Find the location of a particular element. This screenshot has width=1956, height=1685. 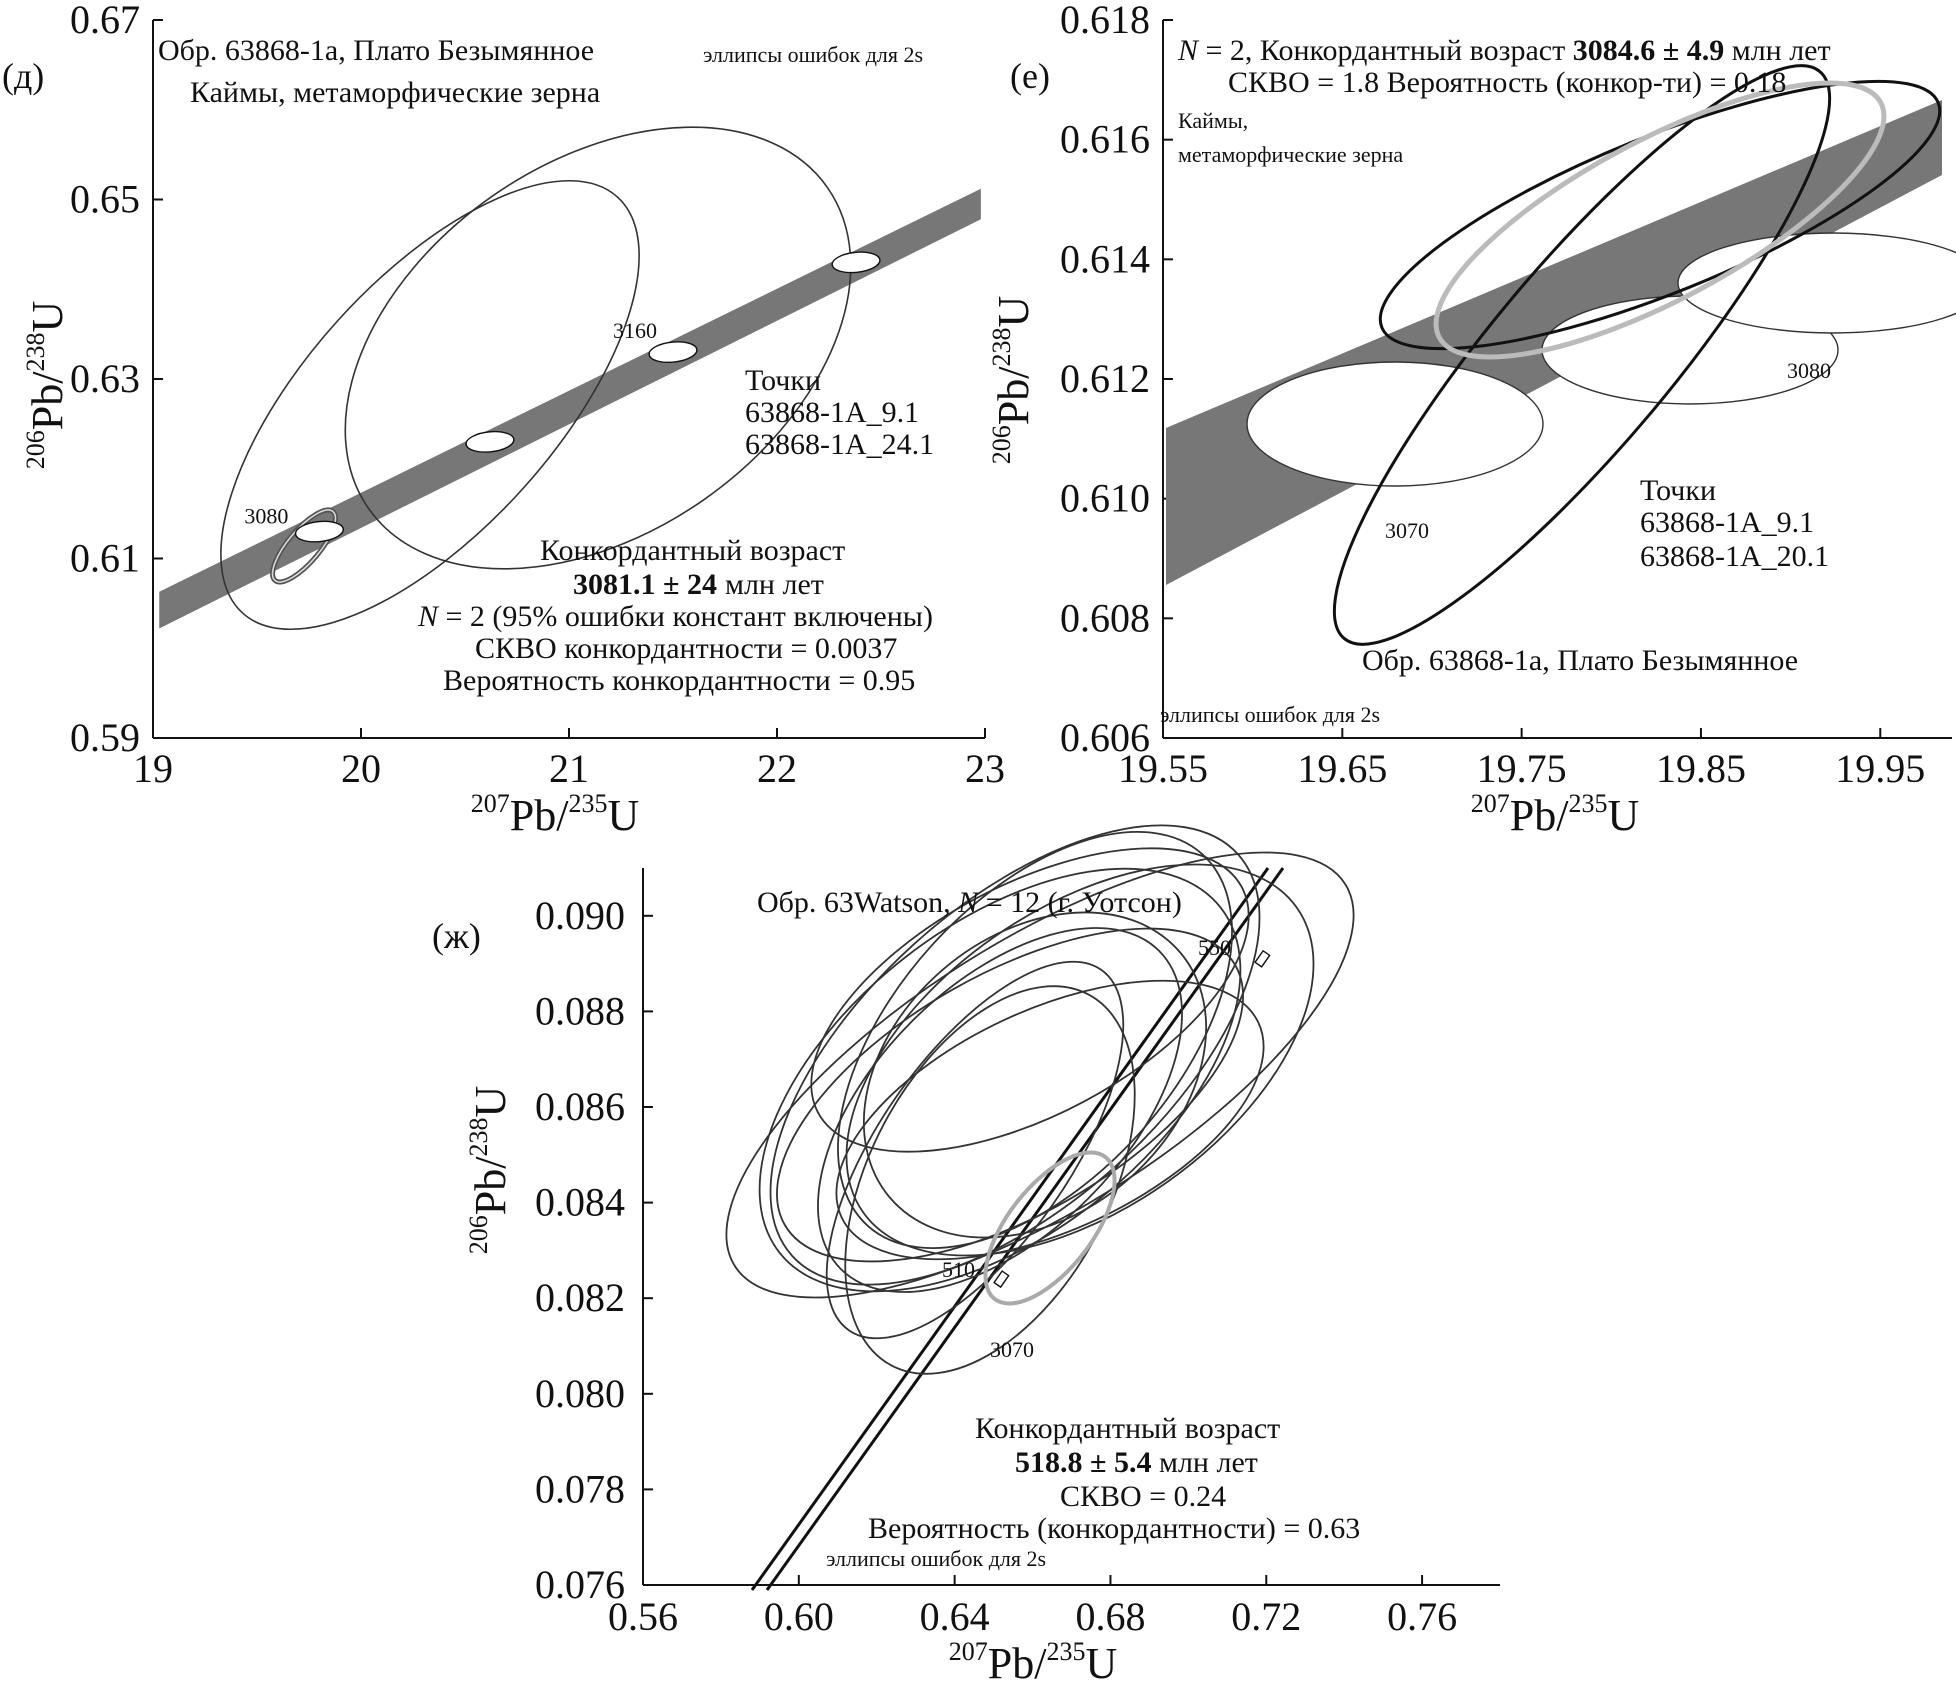

age-marker-label: 510 is located at coordinates (958, 1269).